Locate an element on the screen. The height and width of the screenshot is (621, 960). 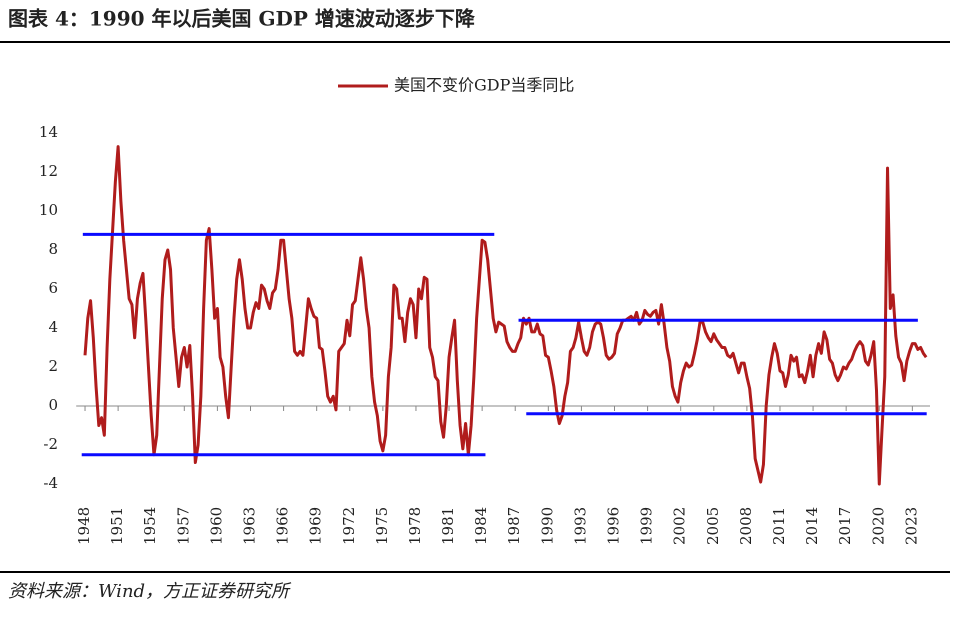
x-tick-label: 1990 is located at coordinates (547, 526).